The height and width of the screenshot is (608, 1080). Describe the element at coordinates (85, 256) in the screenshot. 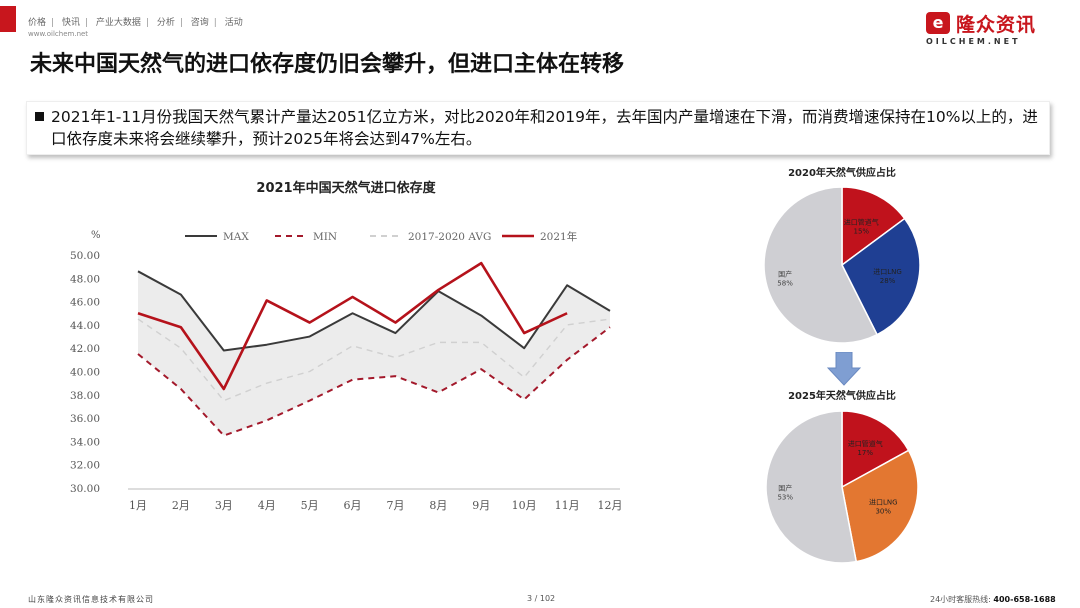

I see `y-tick-label: 50.00` at that location.